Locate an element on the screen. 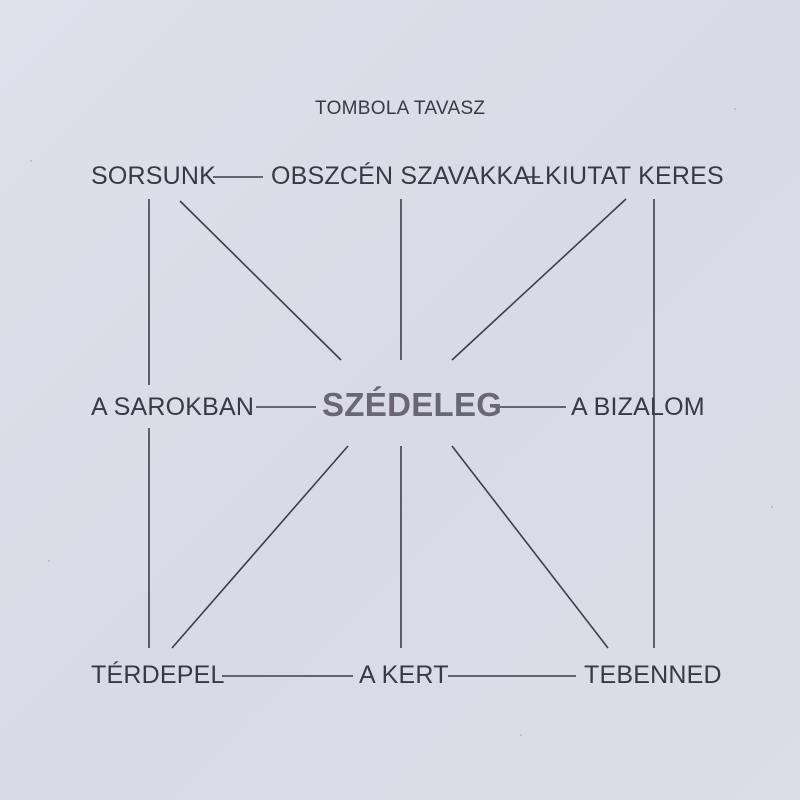 The height and width of the screenshot is (800, 800). word-a-sarokban: A SAROKBAN is located at coordinates (173, 407).